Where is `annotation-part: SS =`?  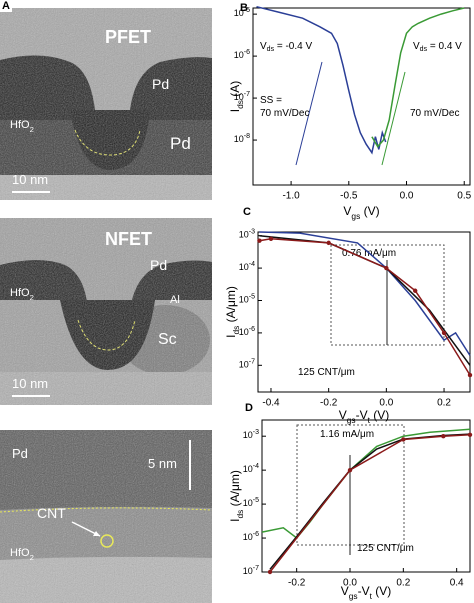
annotation-part: SS = is located at coordinates (271, 100).